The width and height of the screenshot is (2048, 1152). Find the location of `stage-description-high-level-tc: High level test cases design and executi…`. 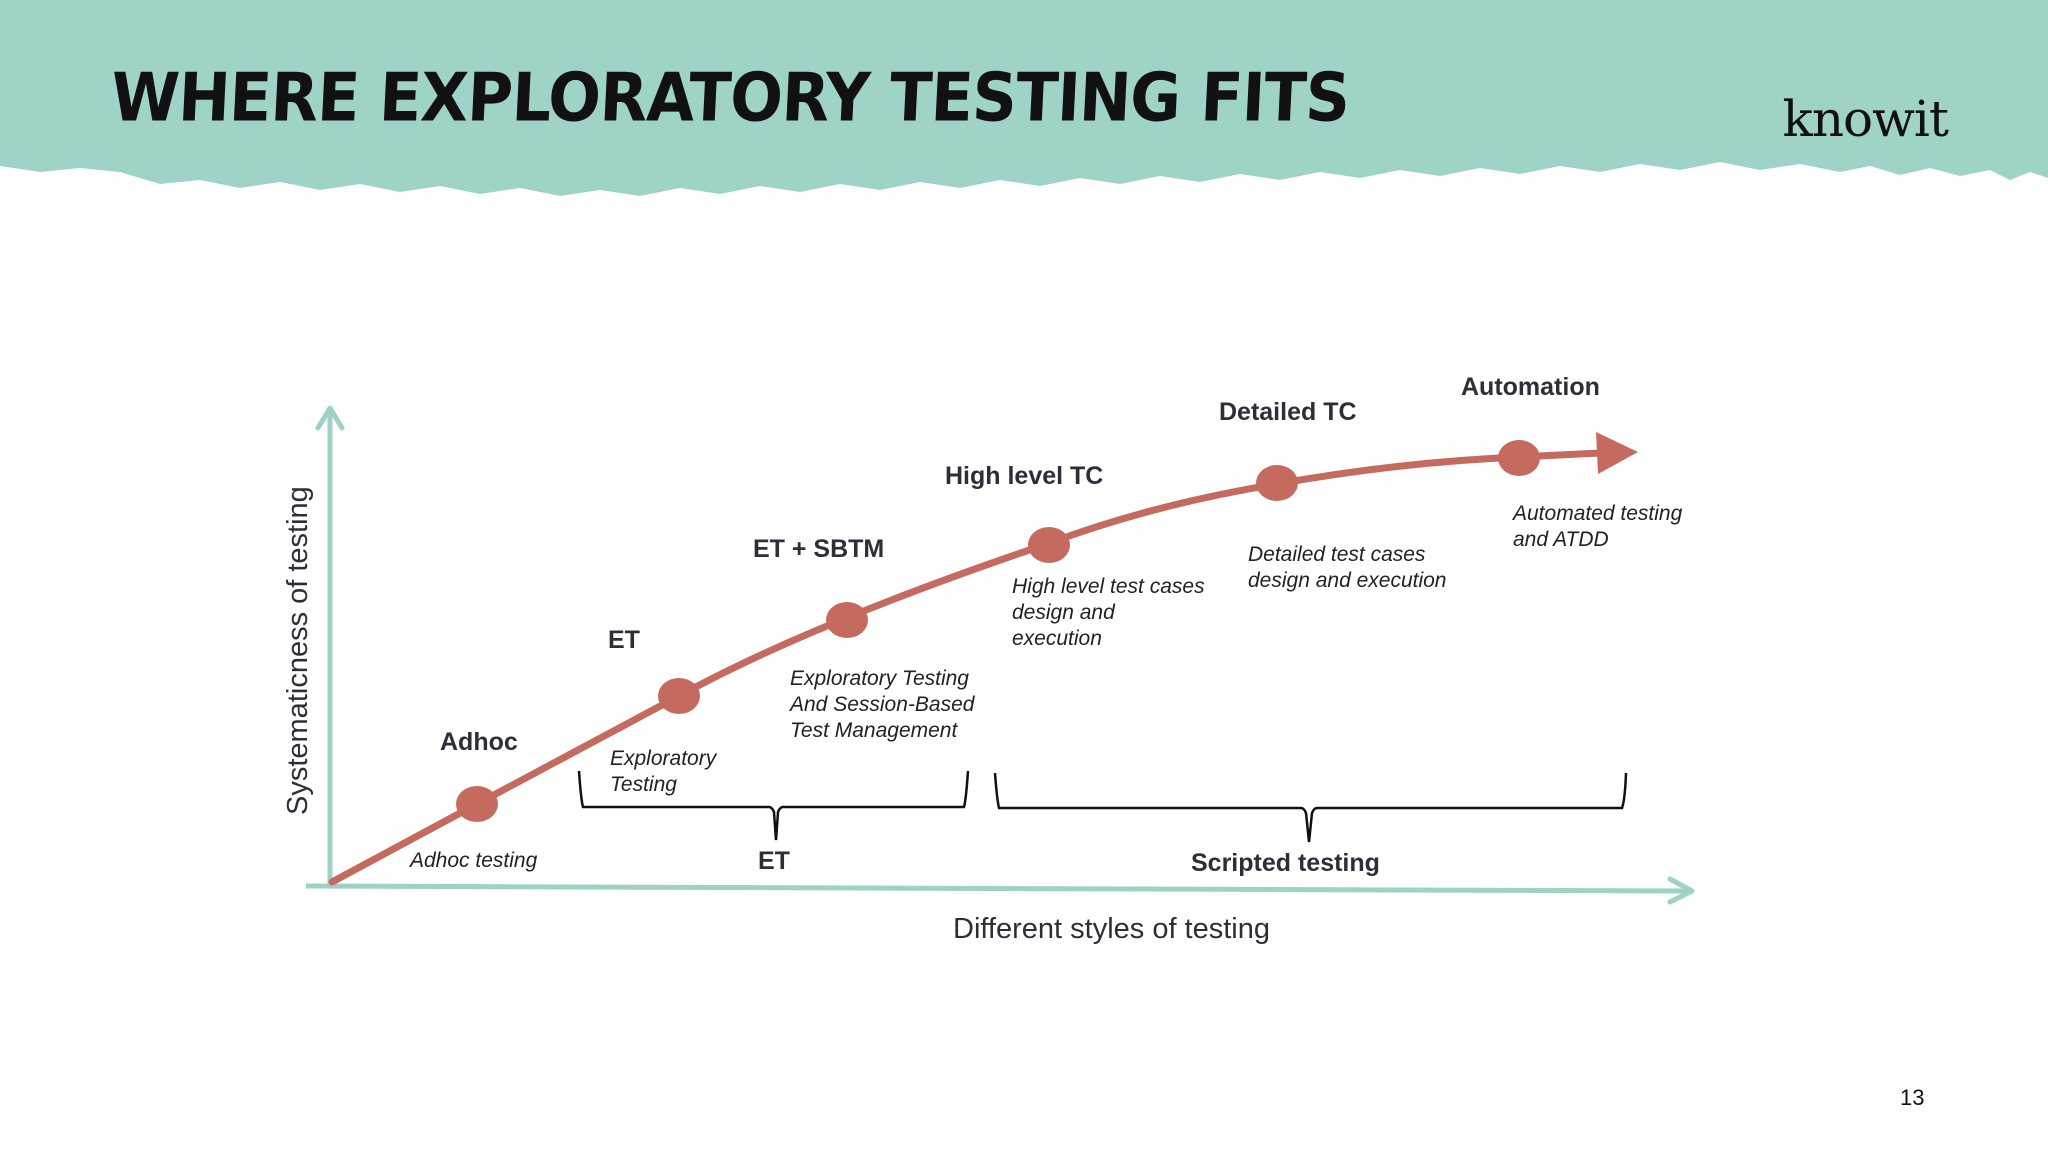

stage-description-high-level-tc: High level test cases design and executi… is located at coordinates (1111, 612).